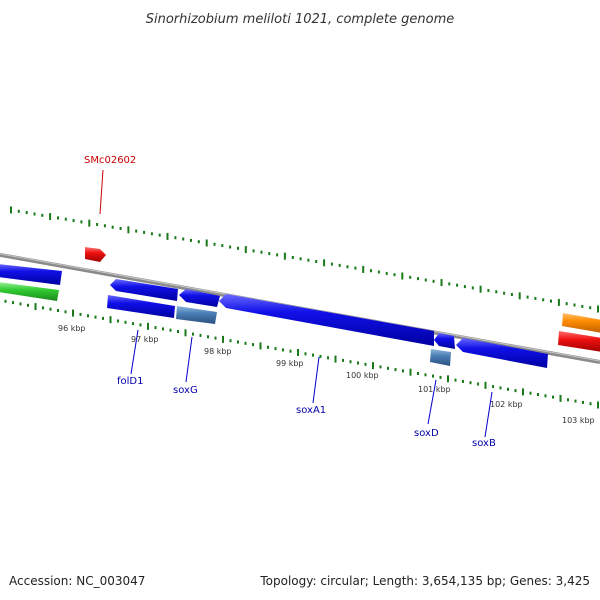 This screenshot has width=600, height=600. Describe the element at coordinates (311, 410) in the screenshot. I see `gene-label-soxA1: soxA1` at that location.